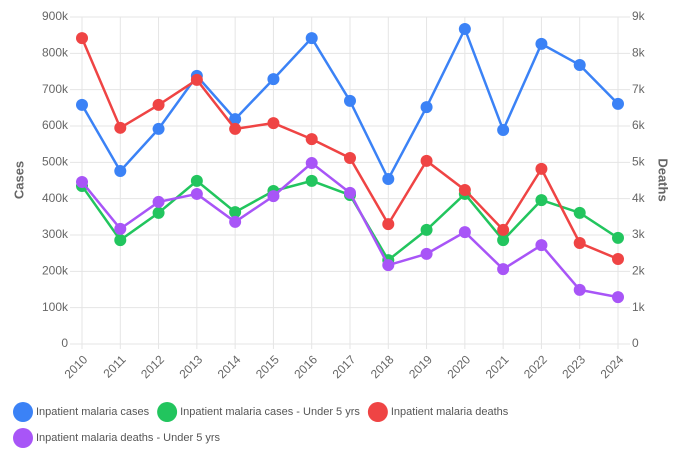 The width and height of the screenshot is (678, 449). I want to click on y-tick-label: 400k, so click(55, 198).